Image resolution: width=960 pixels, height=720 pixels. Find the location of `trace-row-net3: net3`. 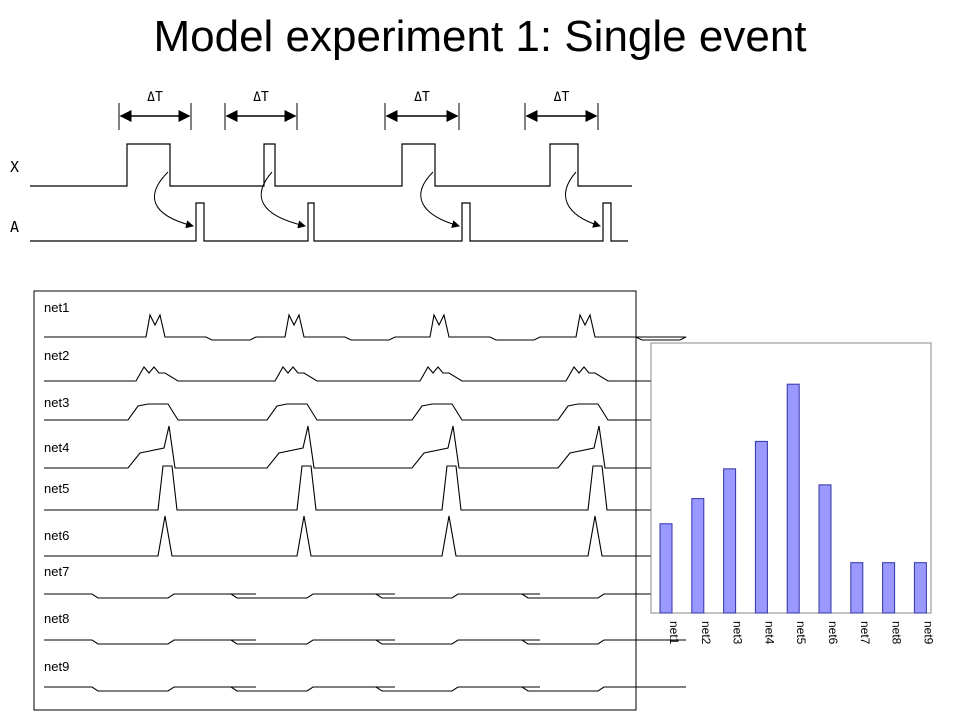

trace-row-net3: net3 is located at coordinates (365, 408).